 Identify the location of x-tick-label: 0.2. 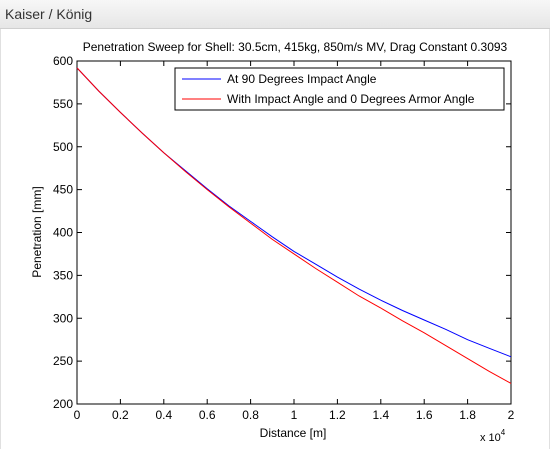
(120, 415).